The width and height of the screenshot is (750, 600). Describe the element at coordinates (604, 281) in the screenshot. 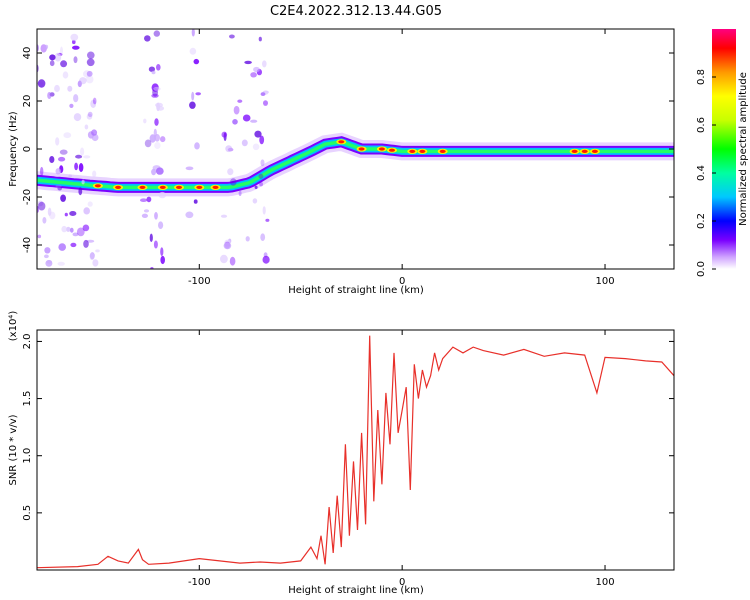

I see `x-tick-label: 100` at that location.